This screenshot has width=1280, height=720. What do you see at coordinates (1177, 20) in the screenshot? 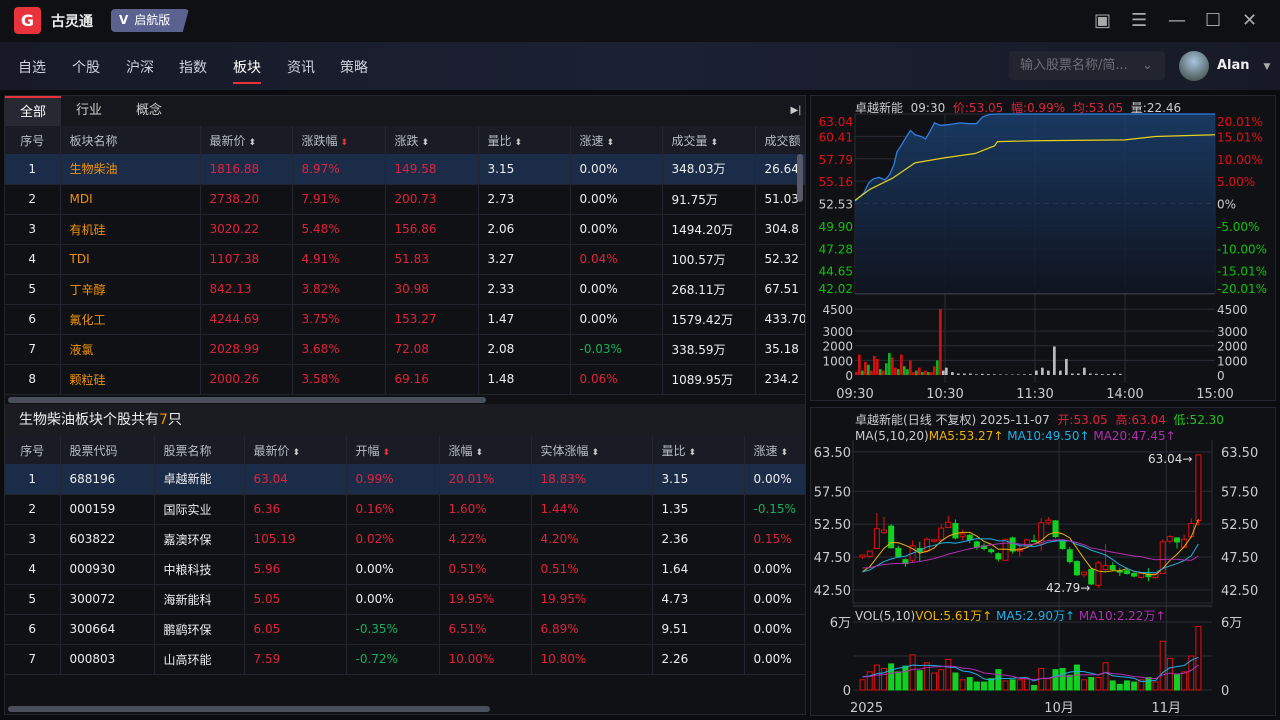
I see `minimize-icon: —` at bounding box center [1177, 20].